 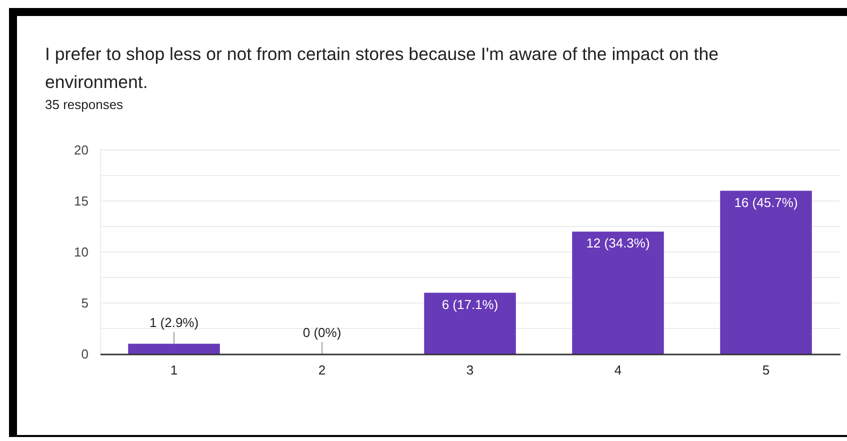 I want to click on chart-title: I prefer to shop less or not from certain stores because I'm aware of the impact on the environment., so click(x=382, y=68).